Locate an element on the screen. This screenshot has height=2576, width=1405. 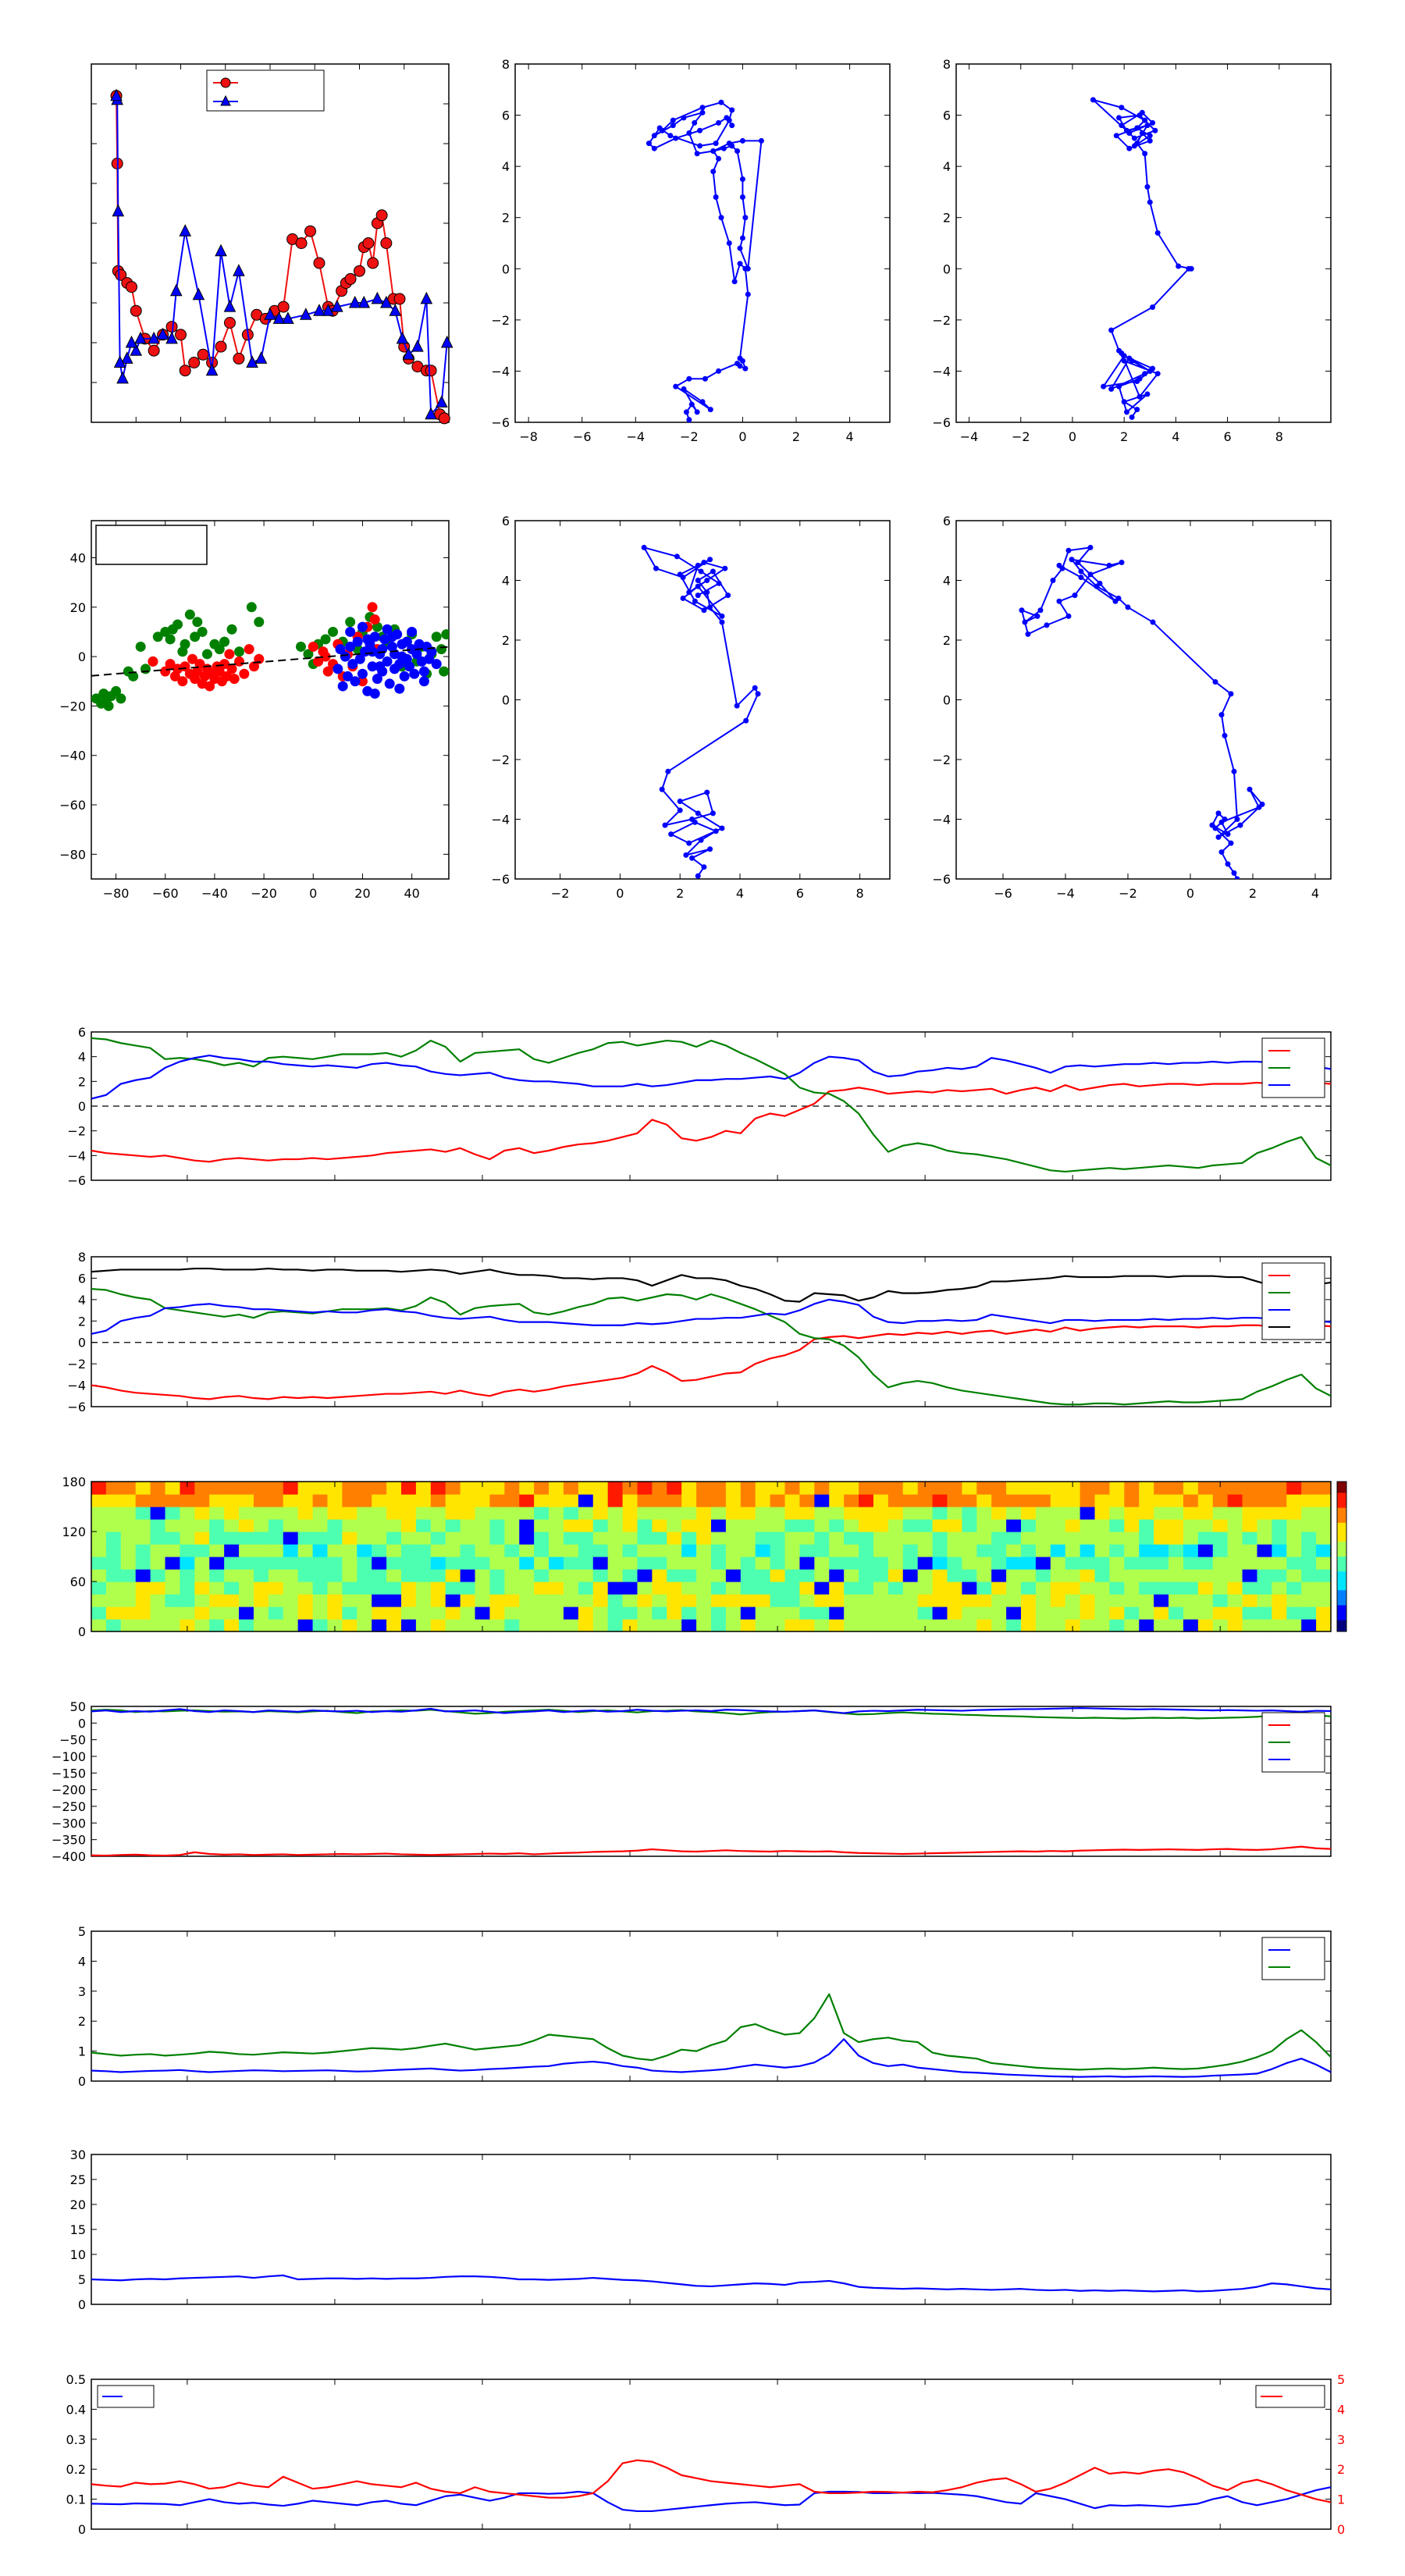
x-tick-label: −20 is located at coordinates (264, 893).